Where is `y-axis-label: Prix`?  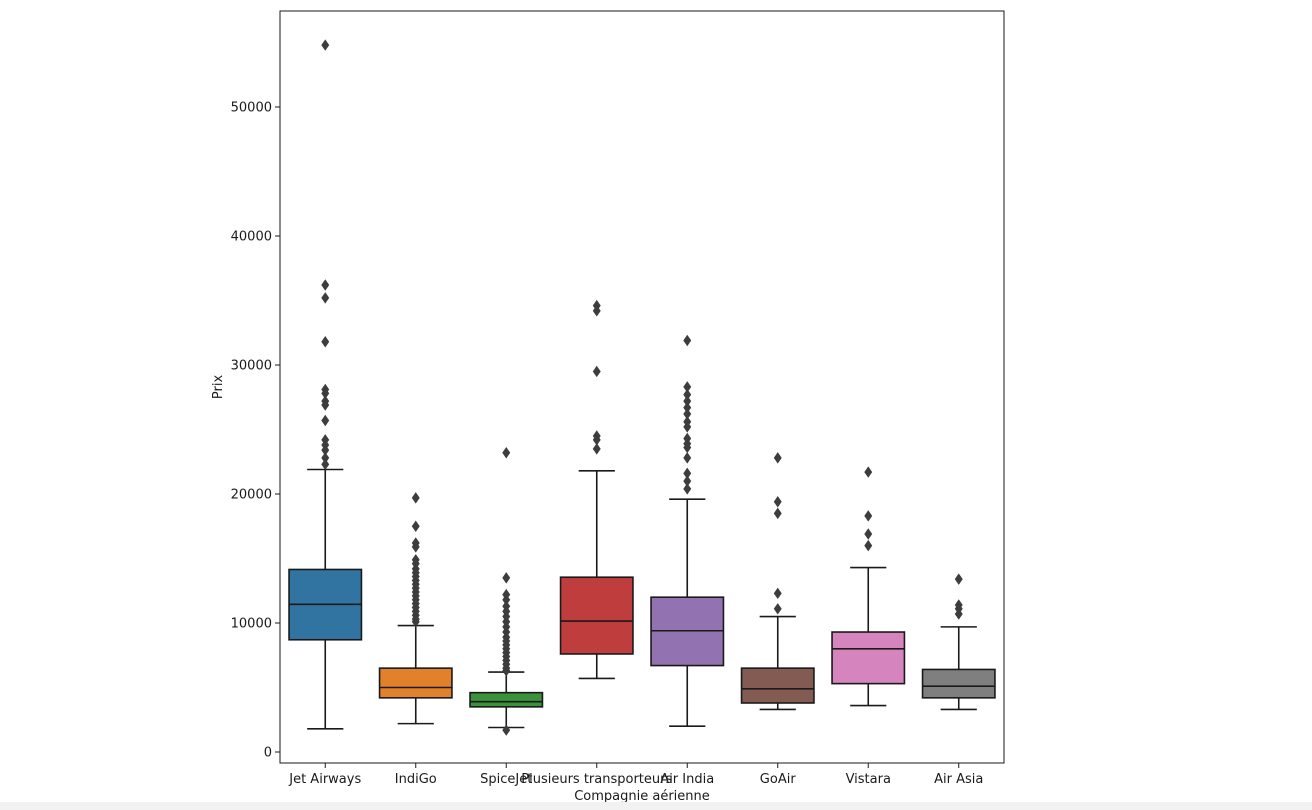
y-axis-label: Prix is located at coordinates (218, 387).